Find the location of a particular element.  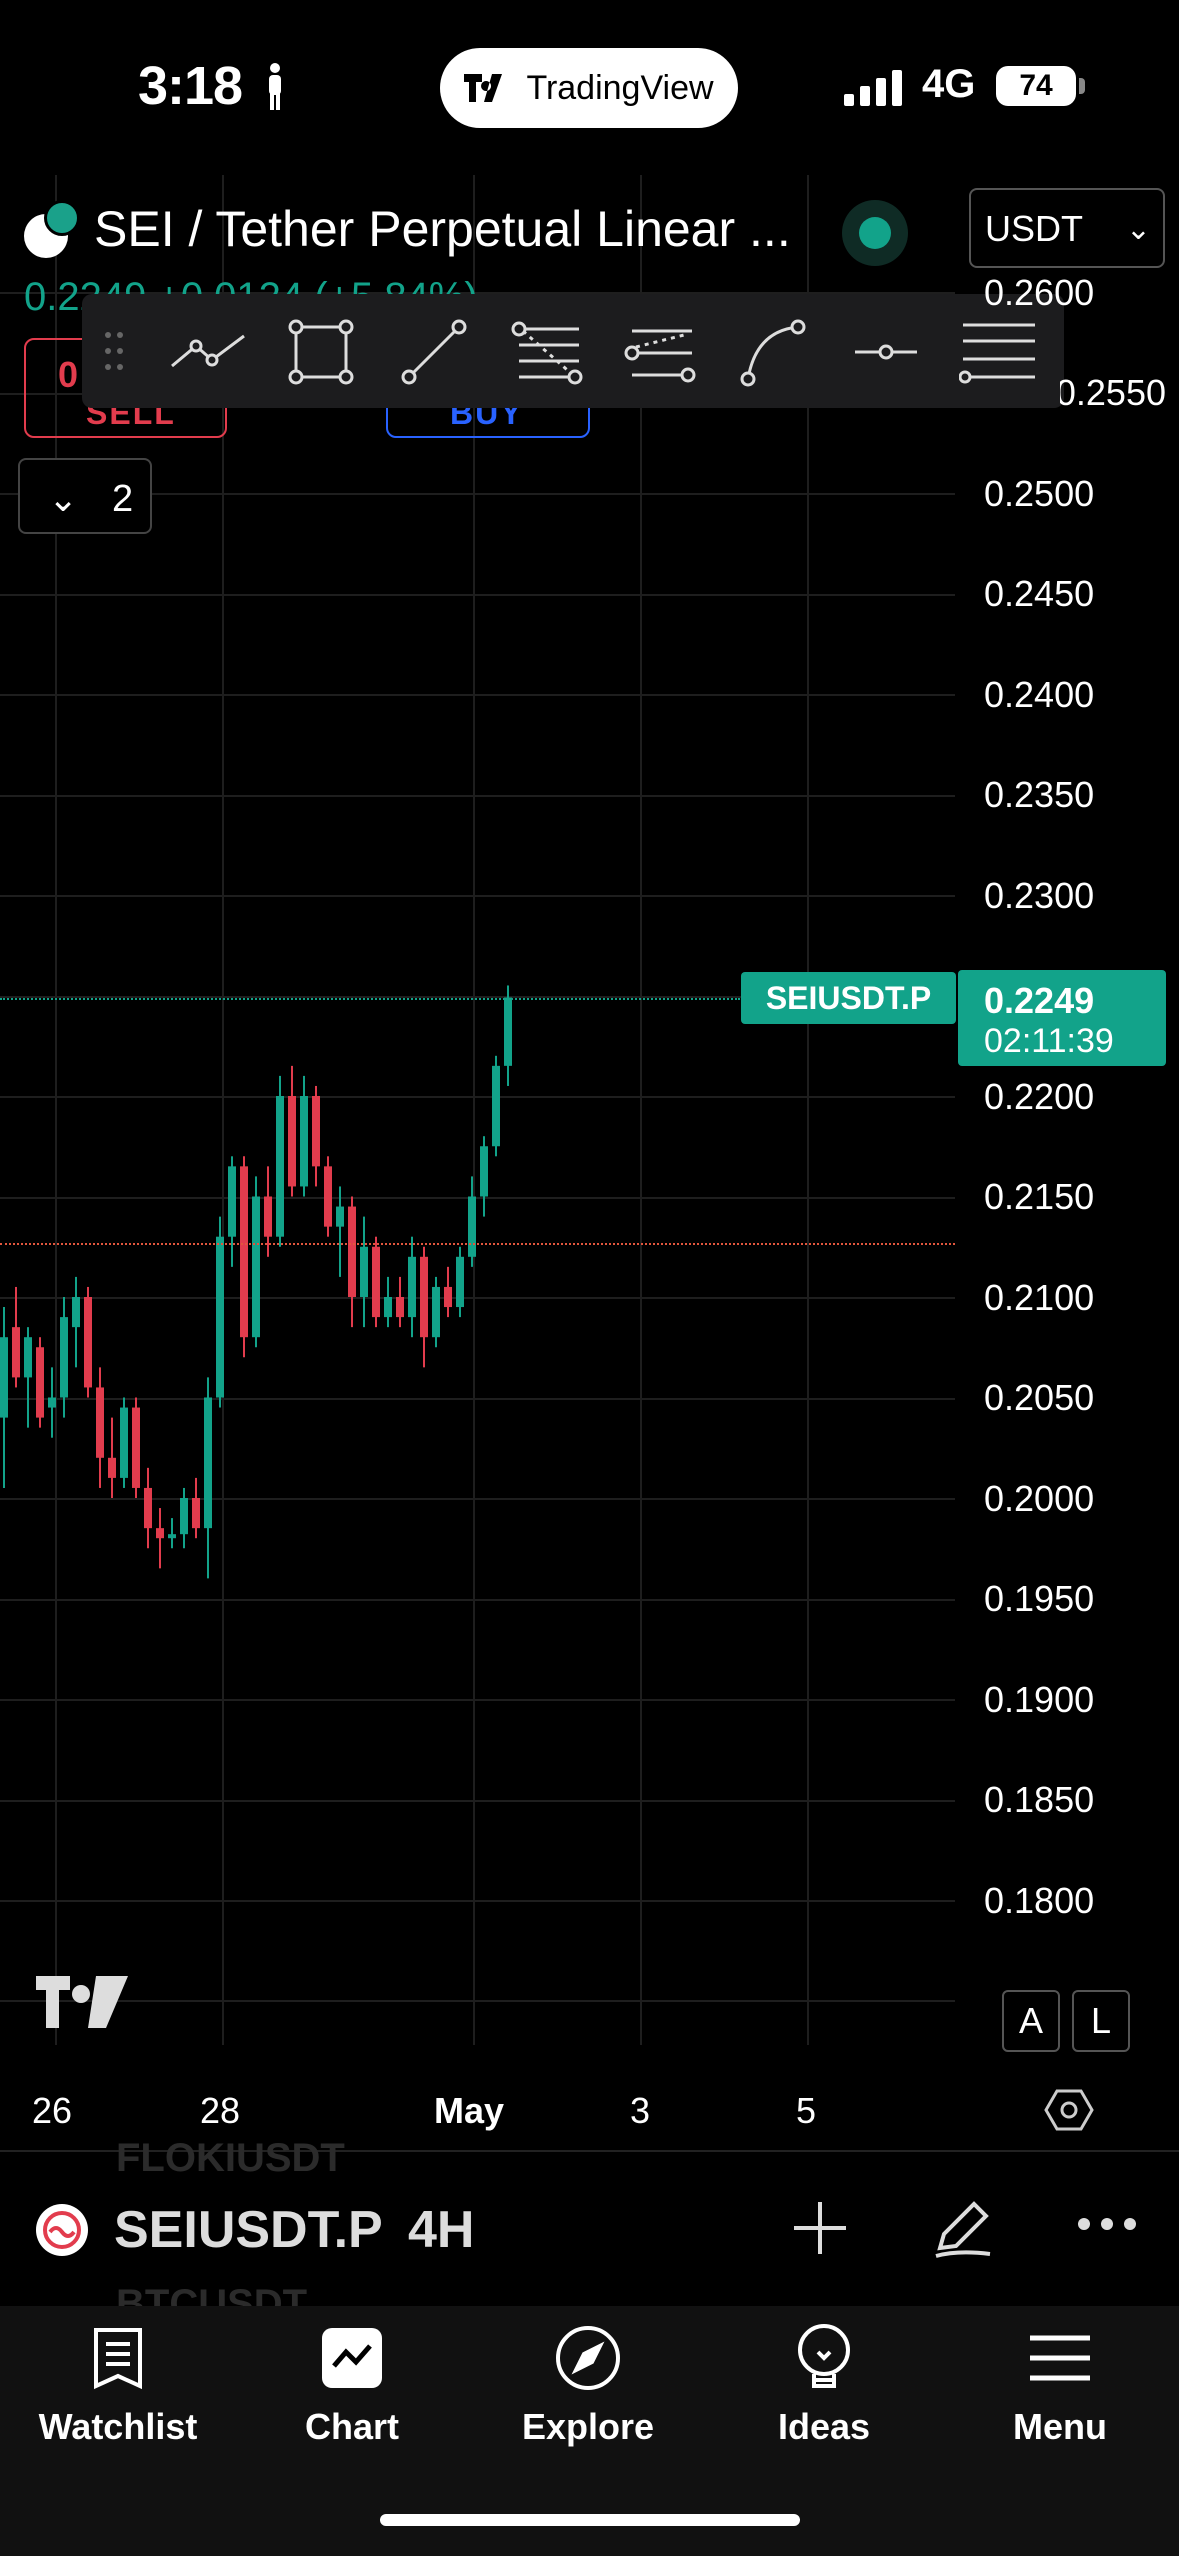

tab-label: Chart is located at coordinates (351, 2426).